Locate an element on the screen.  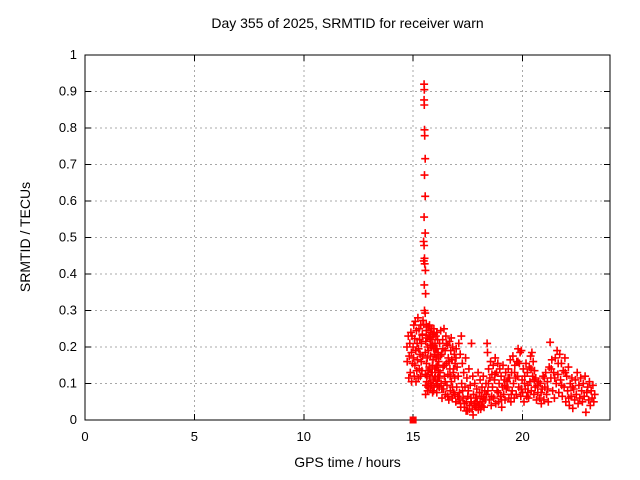
y-tick-label: 1 is located at coordinates (73, 54).